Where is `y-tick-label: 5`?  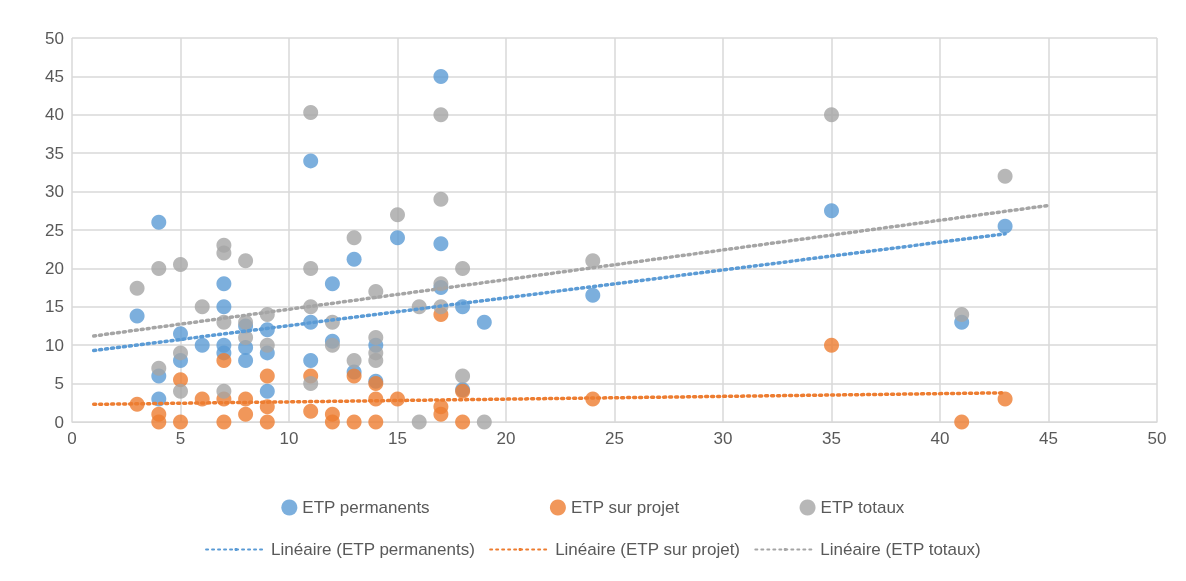
y-tick-label: 5 is located at coordinates (59, 384).